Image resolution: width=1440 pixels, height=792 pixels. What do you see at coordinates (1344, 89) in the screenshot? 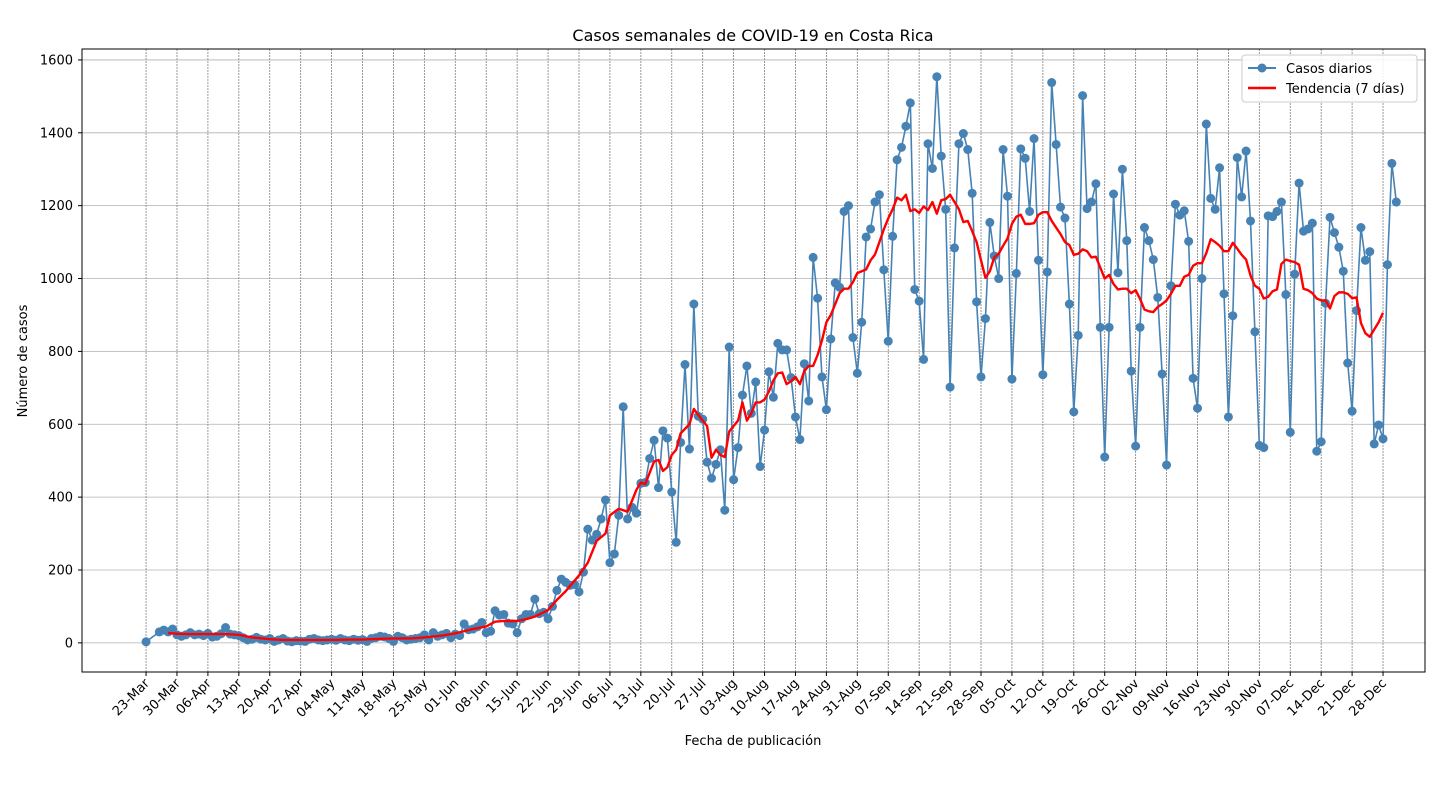
I see `legend-label-trend: Tendencia (7 días)` at bounding box center [1344, 89].